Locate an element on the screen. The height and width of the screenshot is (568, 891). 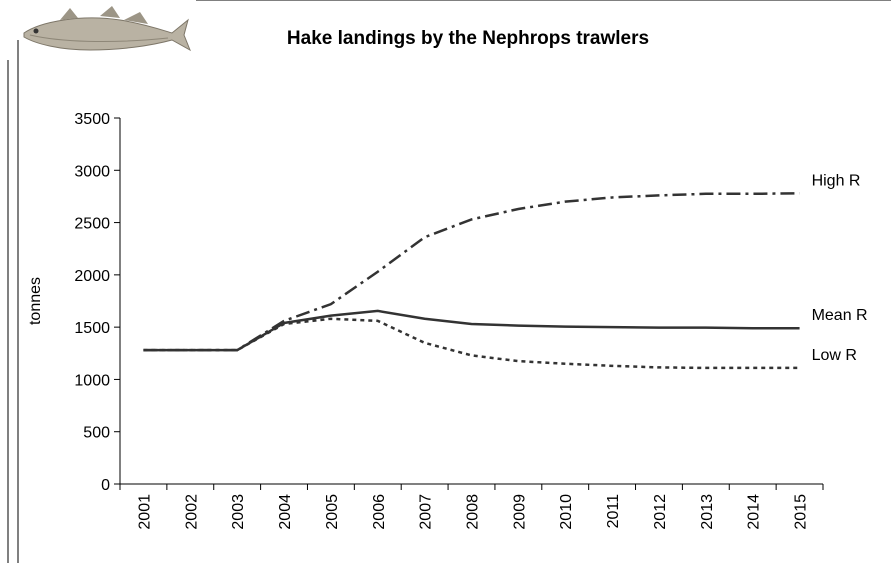
x-tick-label: 2006 is located at coordinates (379, 512).